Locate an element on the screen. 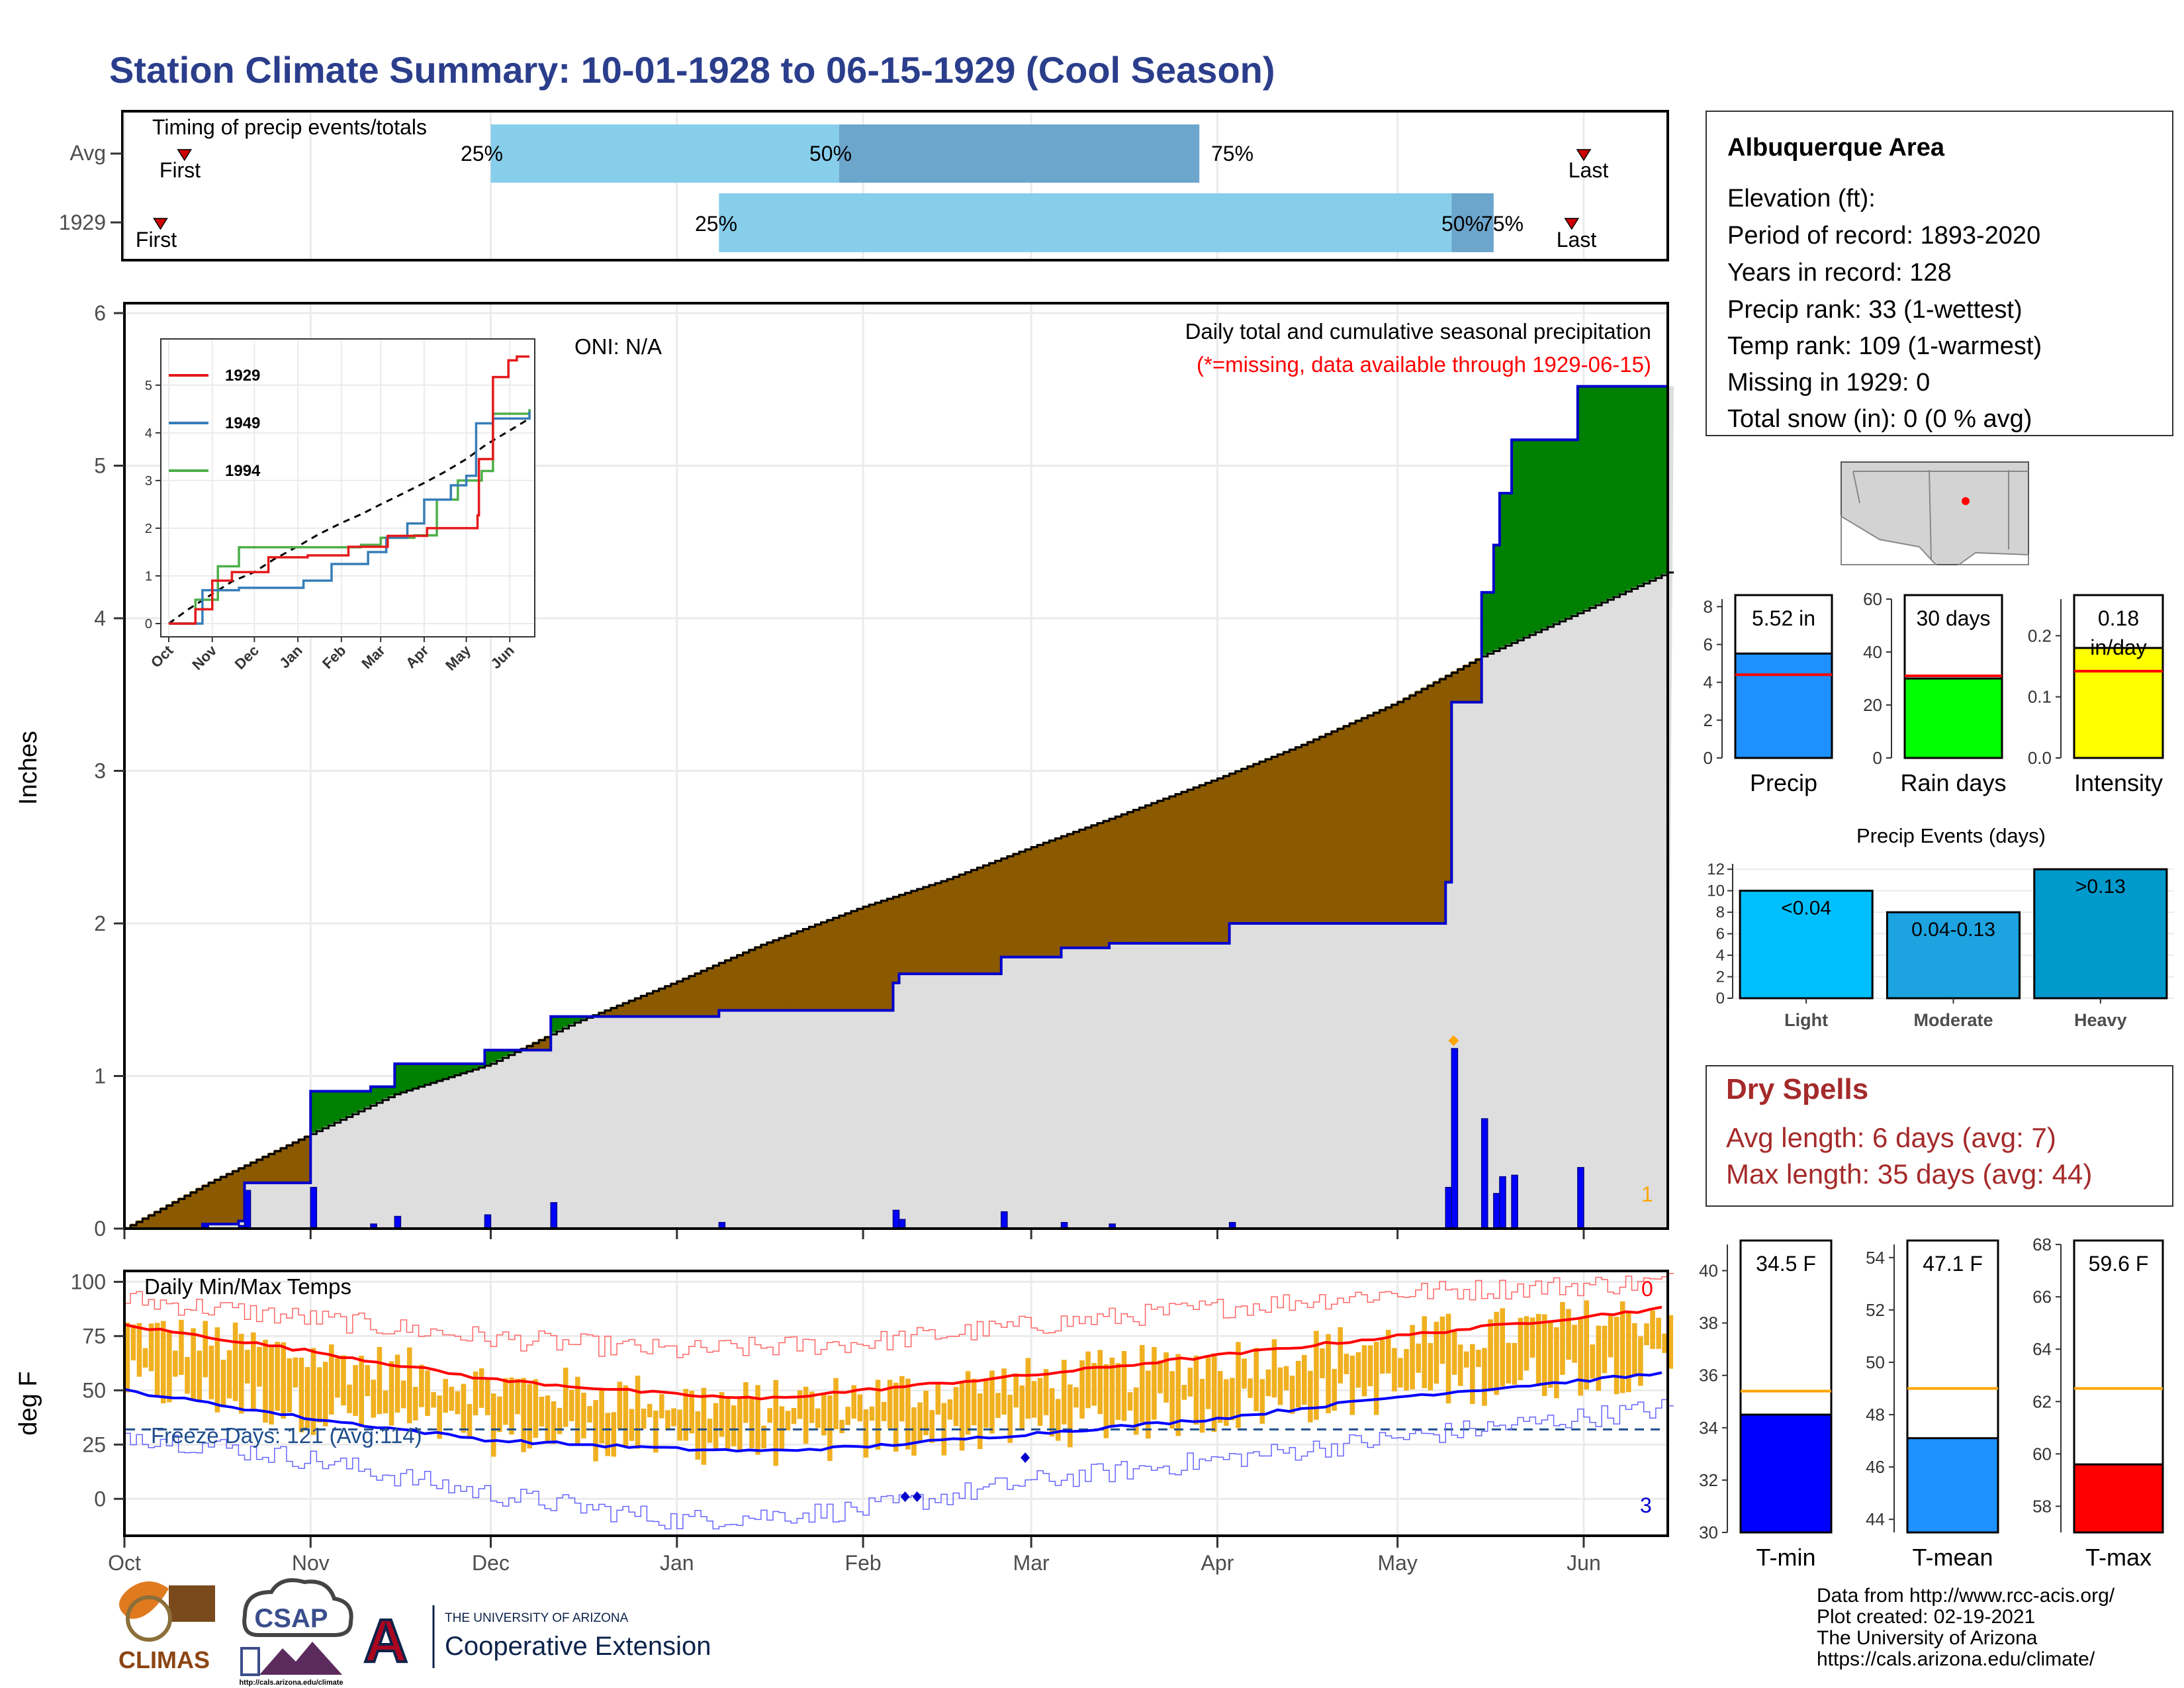  inset-frame is located at coordinates (348, 487).